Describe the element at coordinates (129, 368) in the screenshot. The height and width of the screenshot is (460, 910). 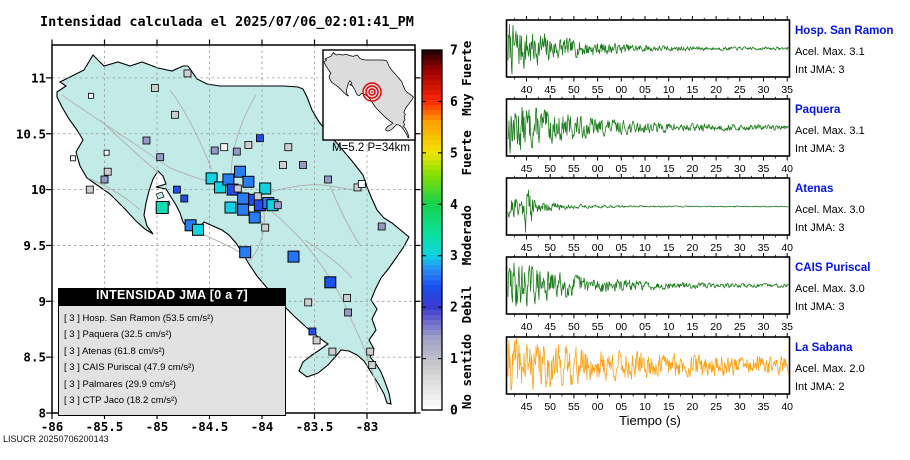
I see `legend-station-row: [ 3 ] CAIS Puriscal (47.9 cm/s²)` at that location.